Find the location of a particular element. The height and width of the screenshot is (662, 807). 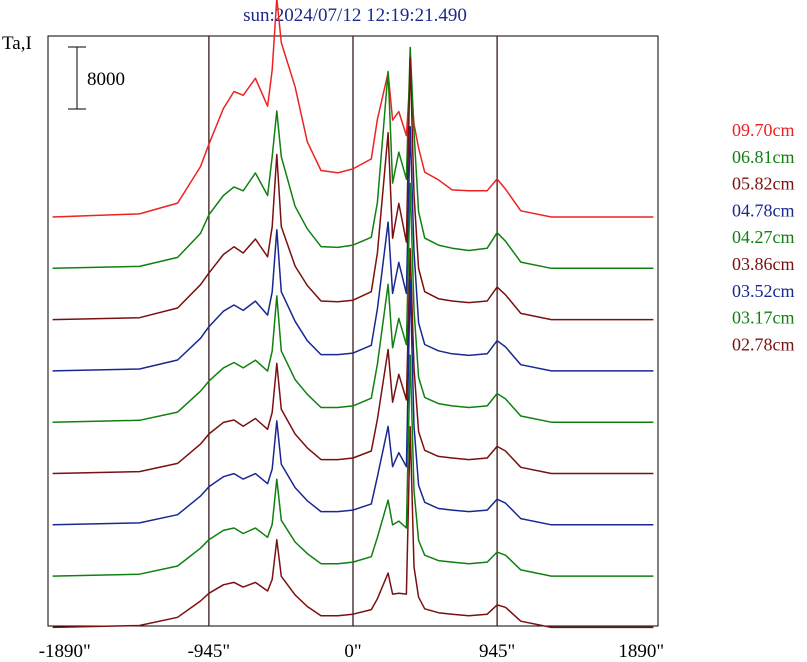

scale-bar-label: 8000 is located at coordinates (106, 79).